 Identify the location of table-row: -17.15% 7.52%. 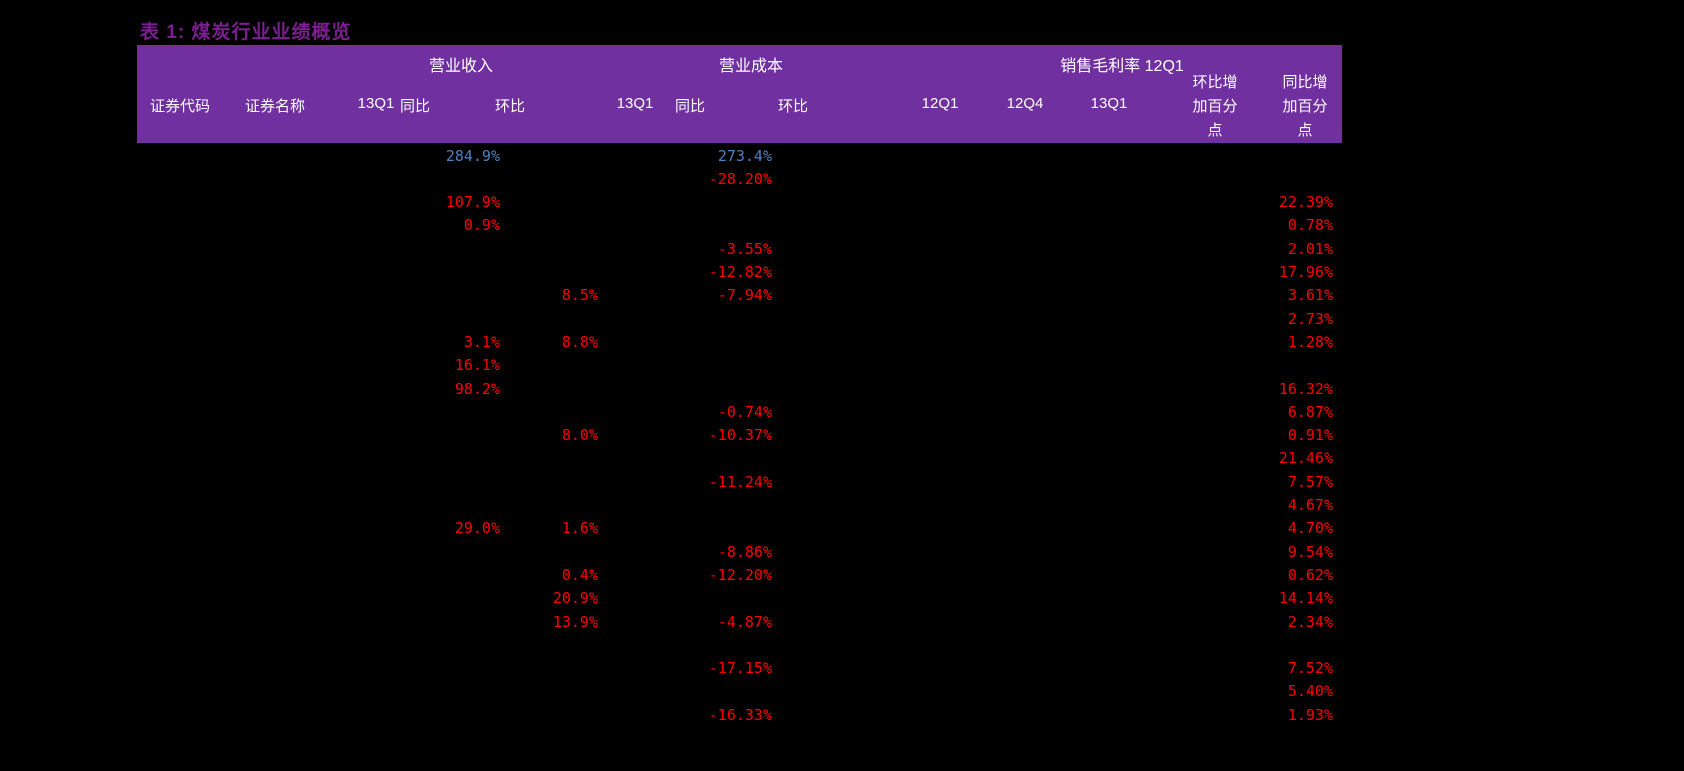
(842, 668).